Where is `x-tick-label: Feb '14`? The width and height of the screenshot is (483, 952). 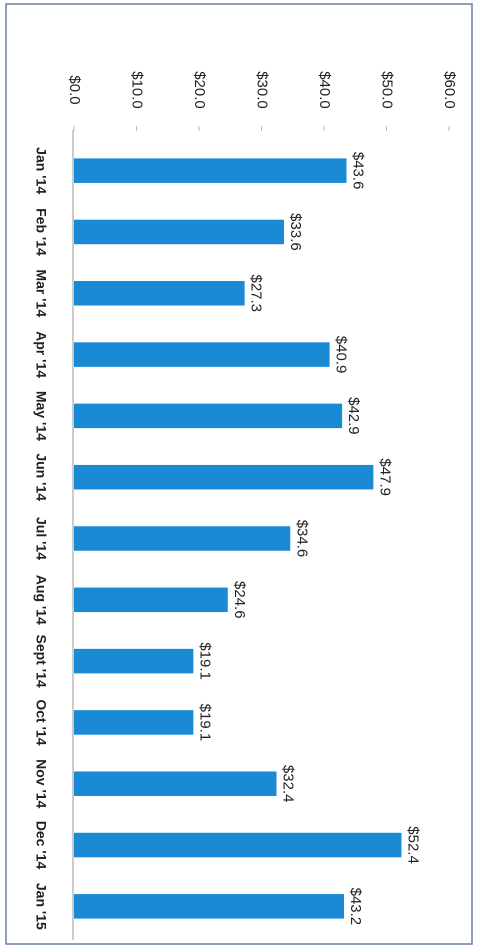
x-tick-label: Feb '14 is located at coordinates (41, 232).